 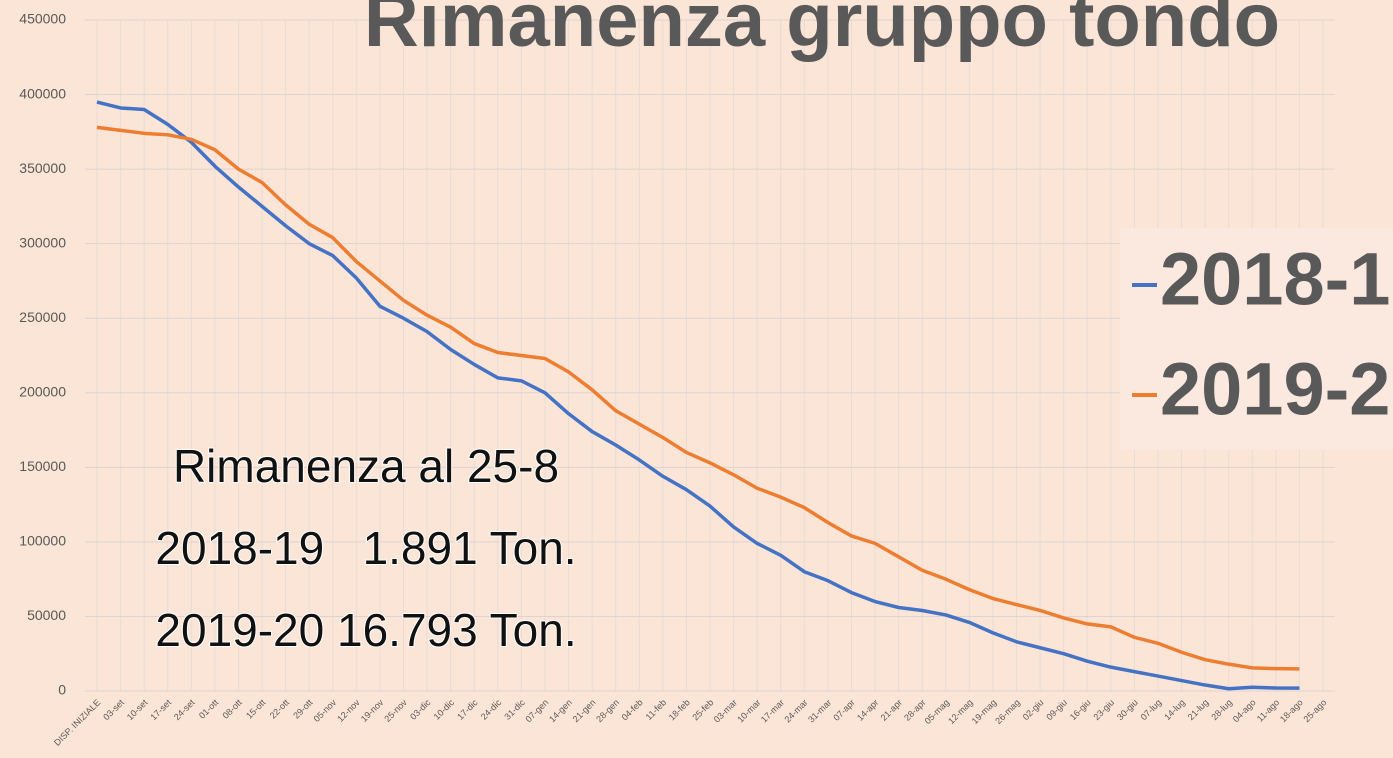 What do you see at coordinates (656, 709) in the screenshot?
I see `x-tick-label: 11-feb` at bounding box center [656, 709].